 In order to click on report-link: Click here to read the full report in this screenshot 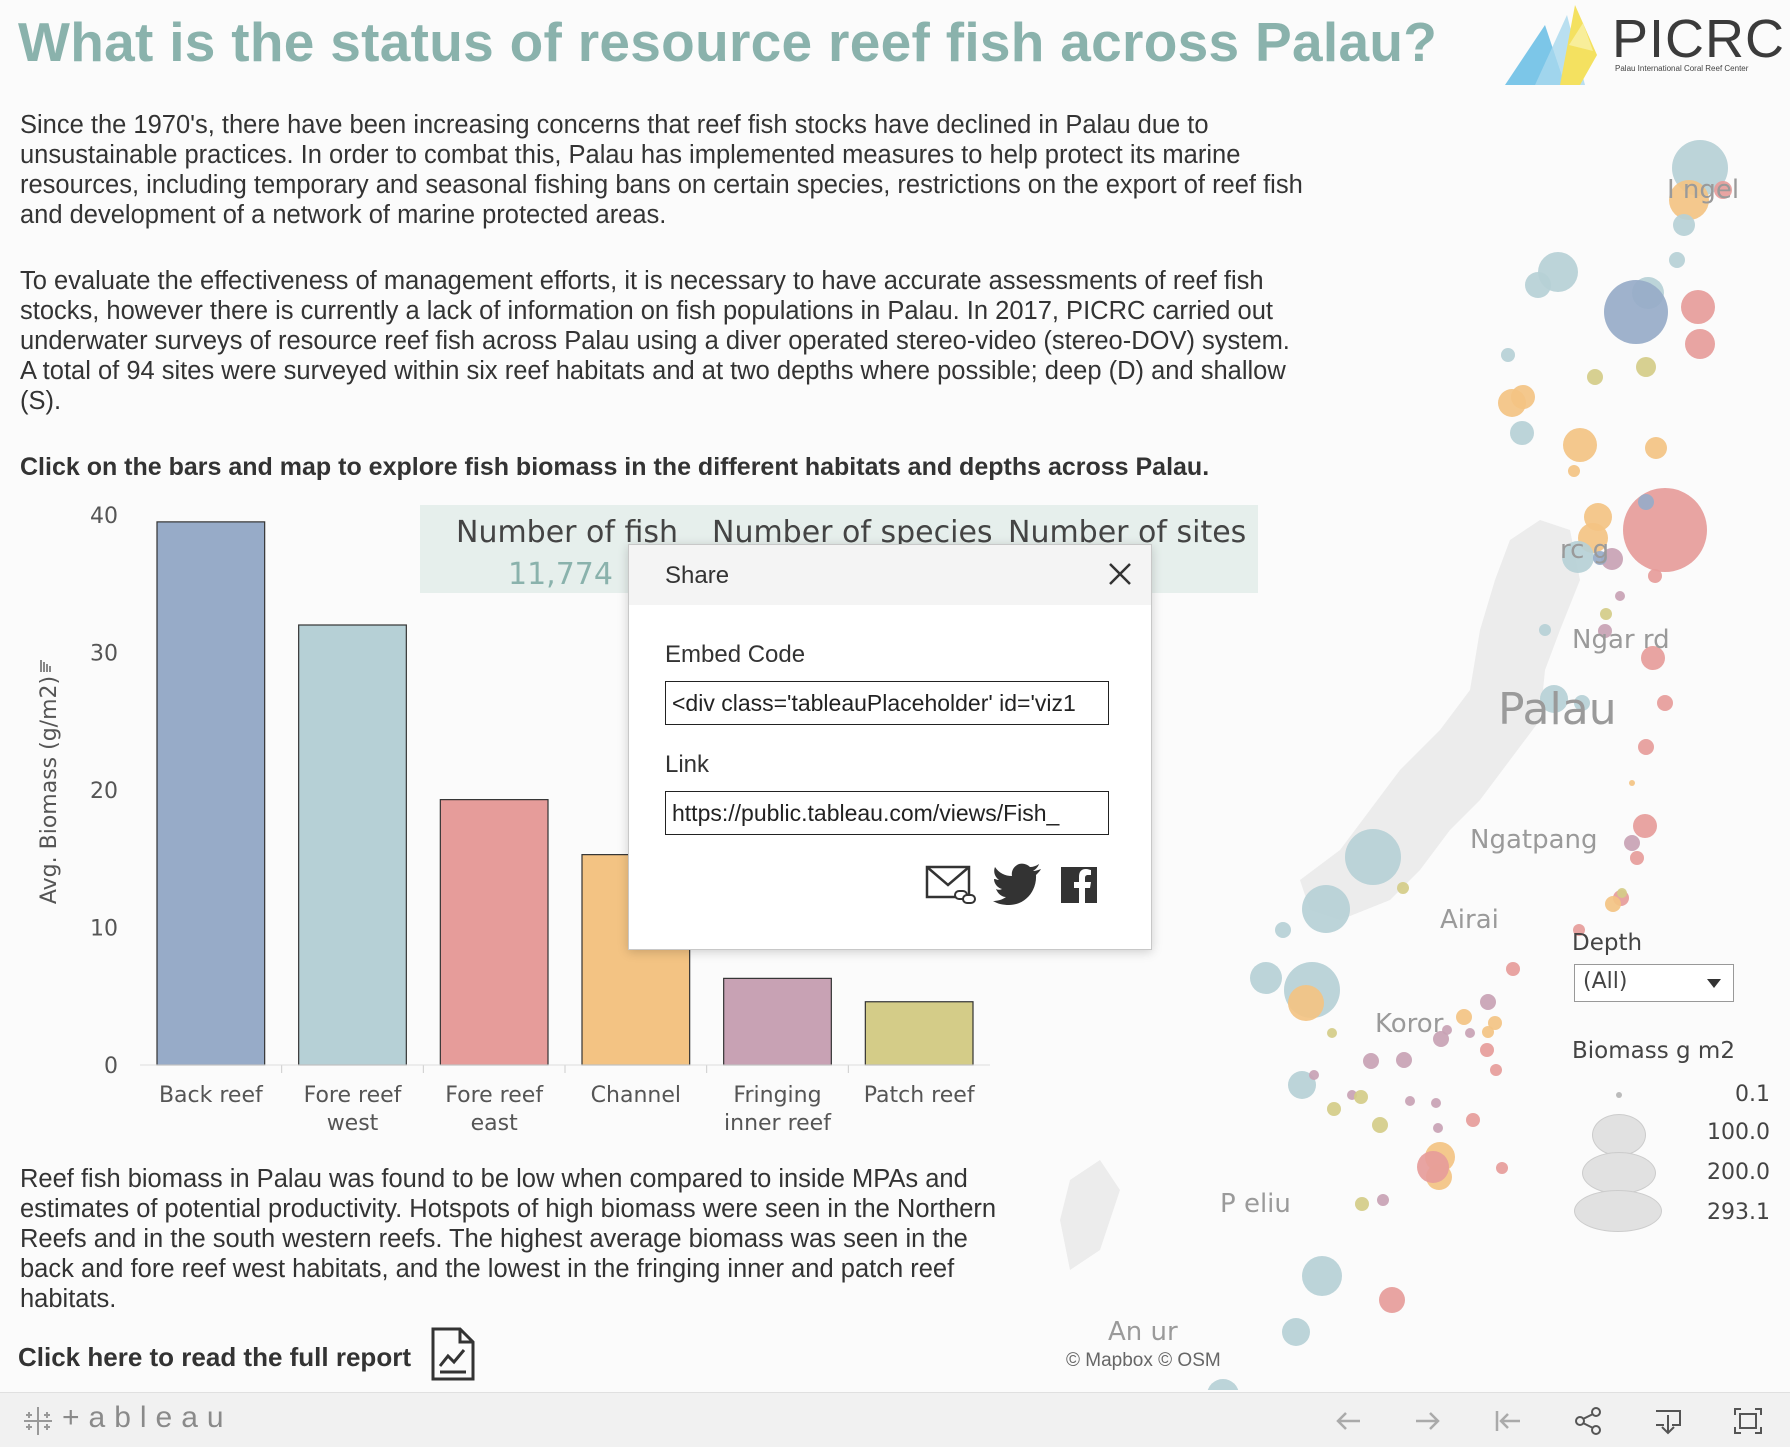, I will do `click(214, 1357)`.